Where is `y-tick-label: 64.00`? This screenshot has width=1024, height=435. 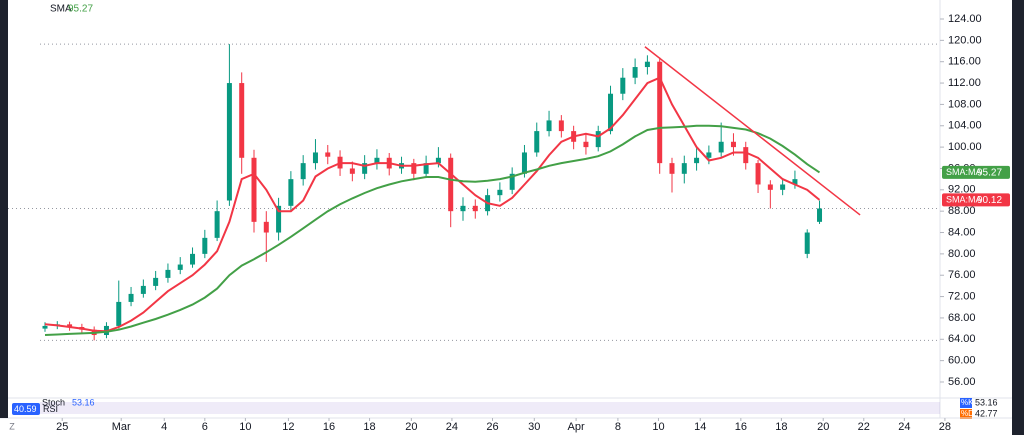
y-tick-label: 64.00 is located at coordinates (962, 339).